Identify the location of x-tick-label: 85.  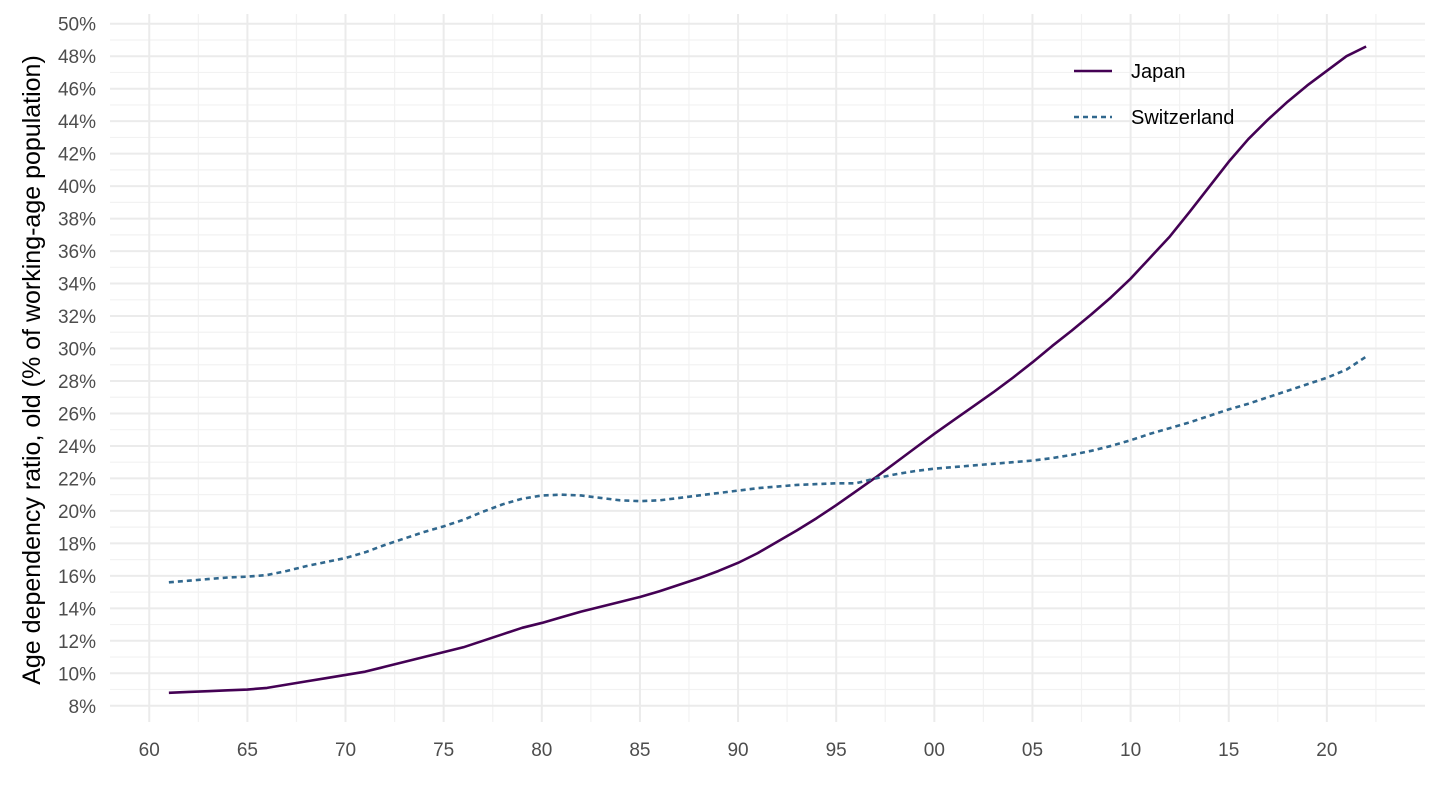
(639, 750).